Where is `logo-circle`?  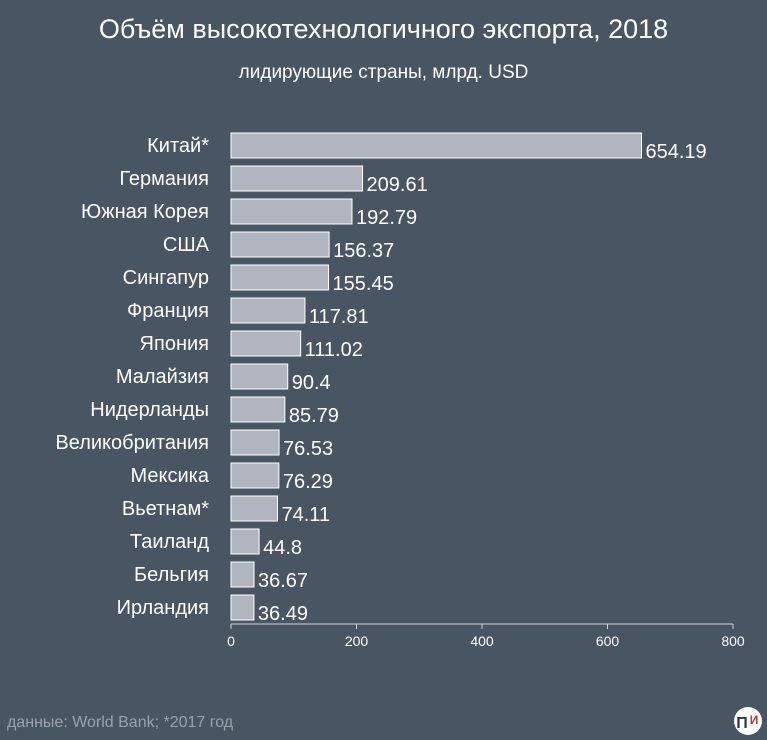
logo-circle is located at coordinates (748, 721).